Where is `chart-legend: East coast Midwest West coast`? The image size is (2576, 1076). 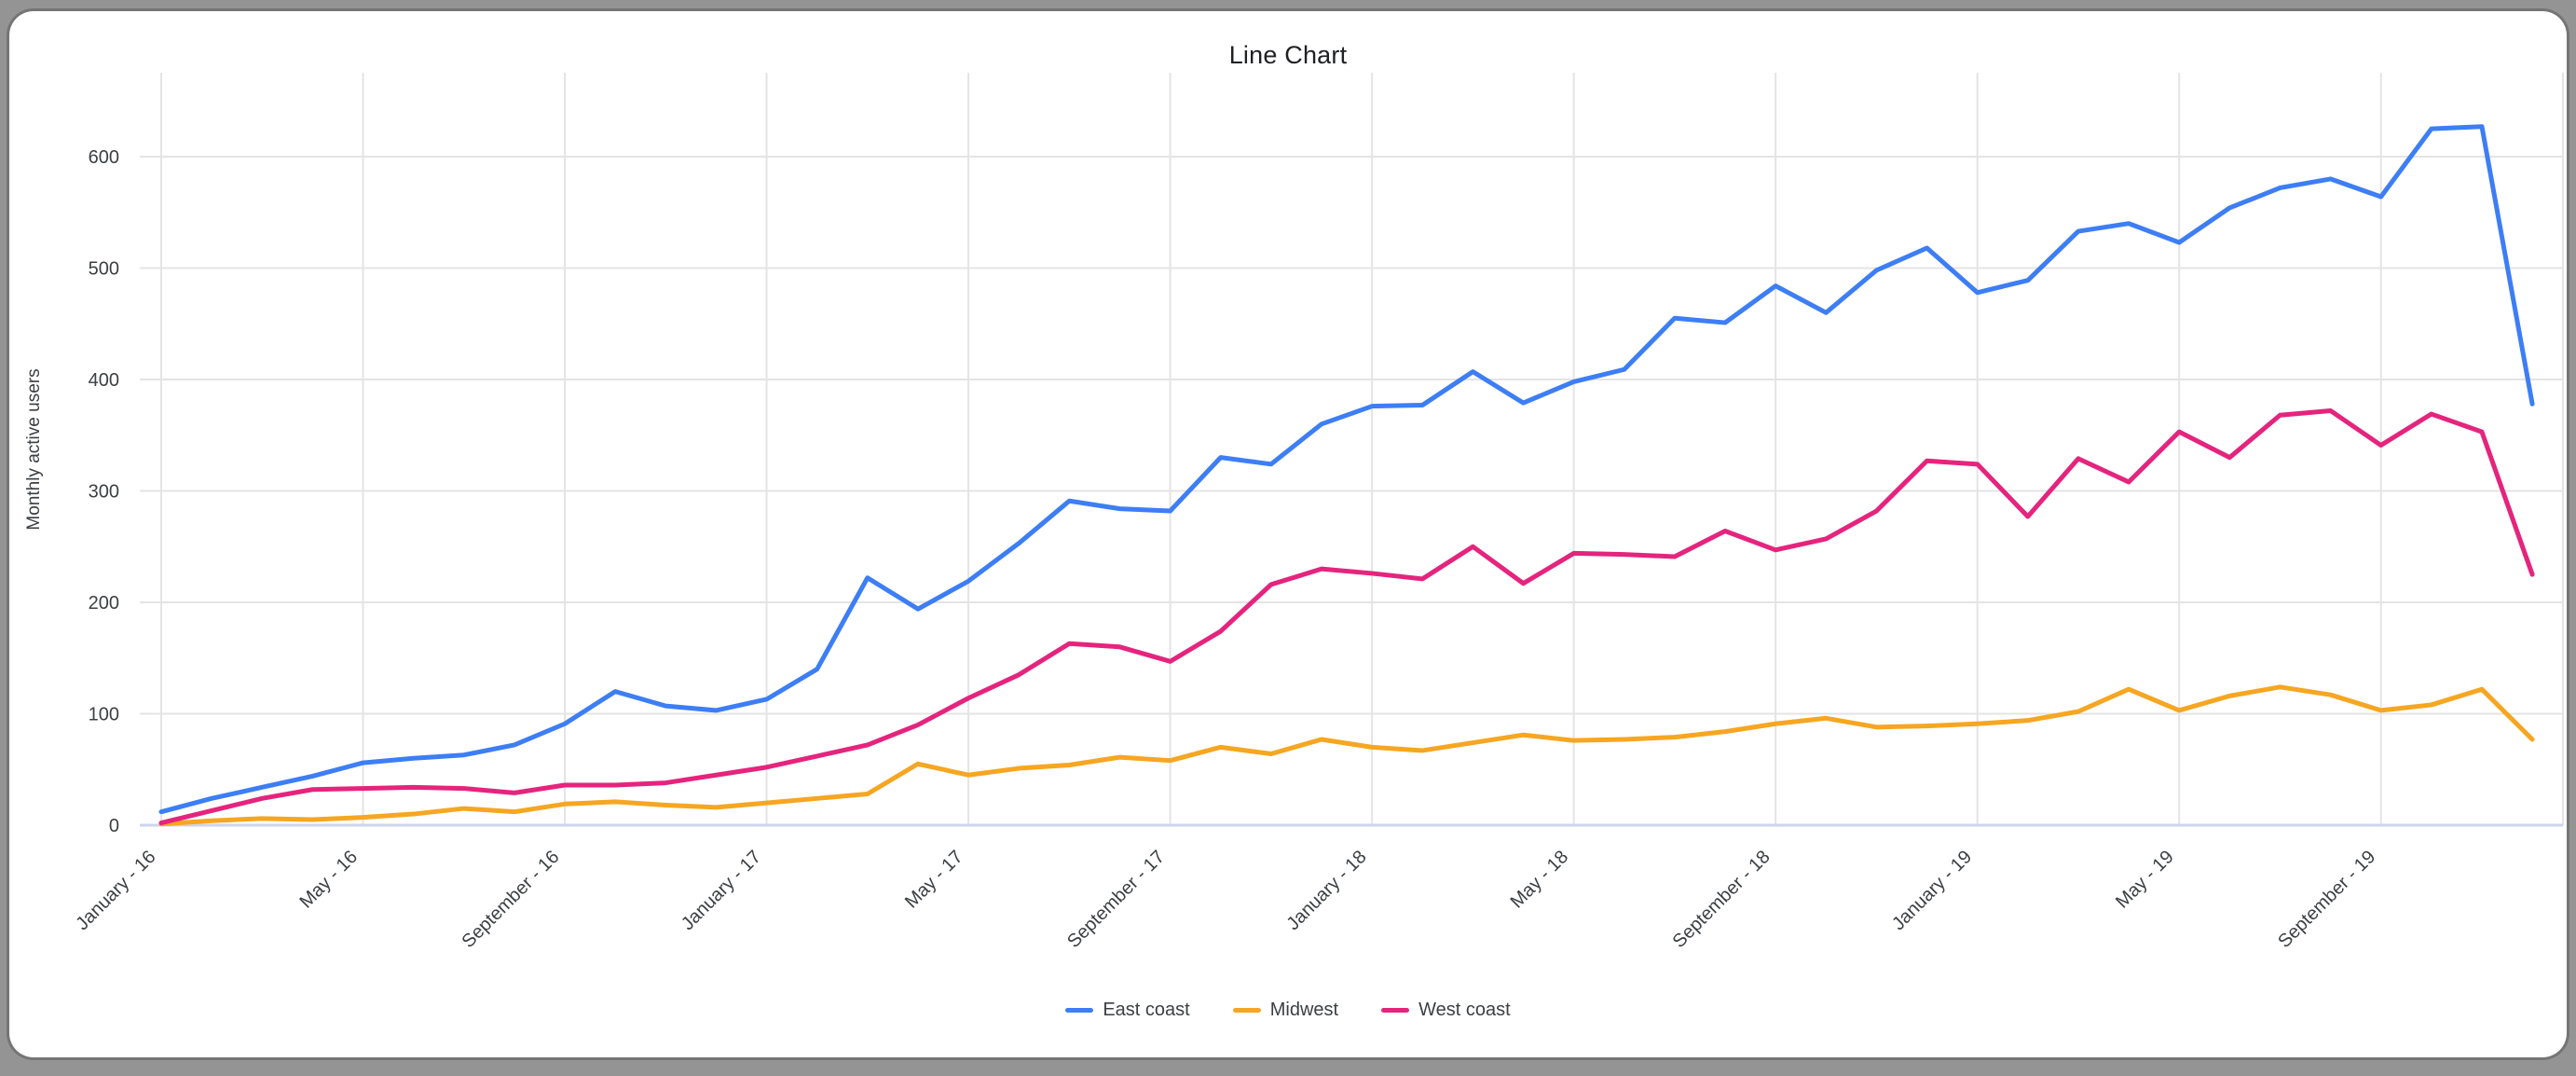
chart-legend: East coast Midwest West coast is located at coordinates (1288, 1011).